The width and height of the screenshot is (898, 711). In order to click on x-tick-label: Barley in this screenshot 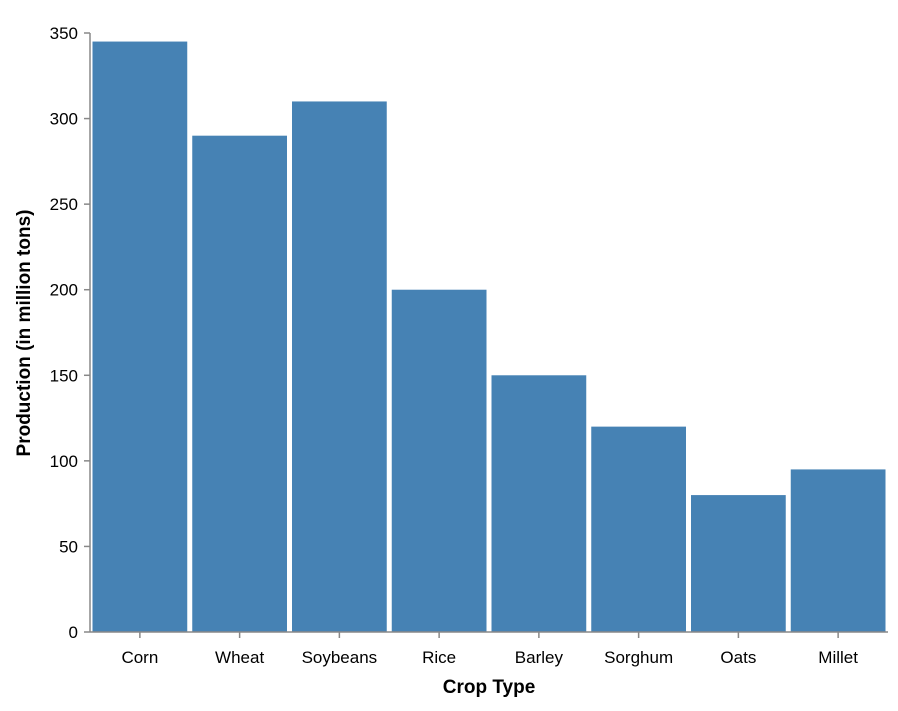, I will do `click(539, 657)`.